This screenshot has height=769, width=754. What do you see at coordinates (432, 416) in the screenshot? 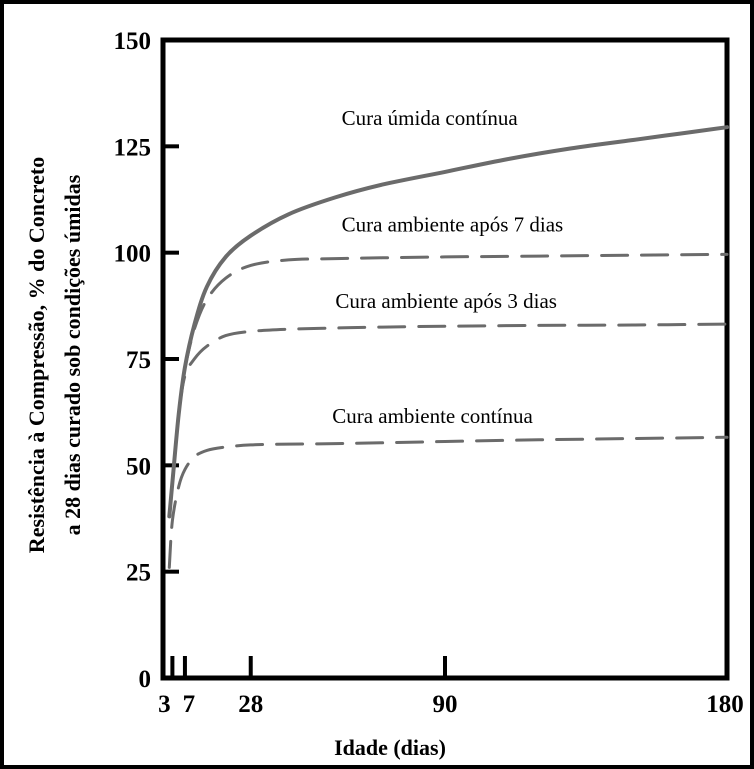
I see `series-label-cura-ambiente-continua: Cura ambiente contínua` at bounding box center [432, 416].